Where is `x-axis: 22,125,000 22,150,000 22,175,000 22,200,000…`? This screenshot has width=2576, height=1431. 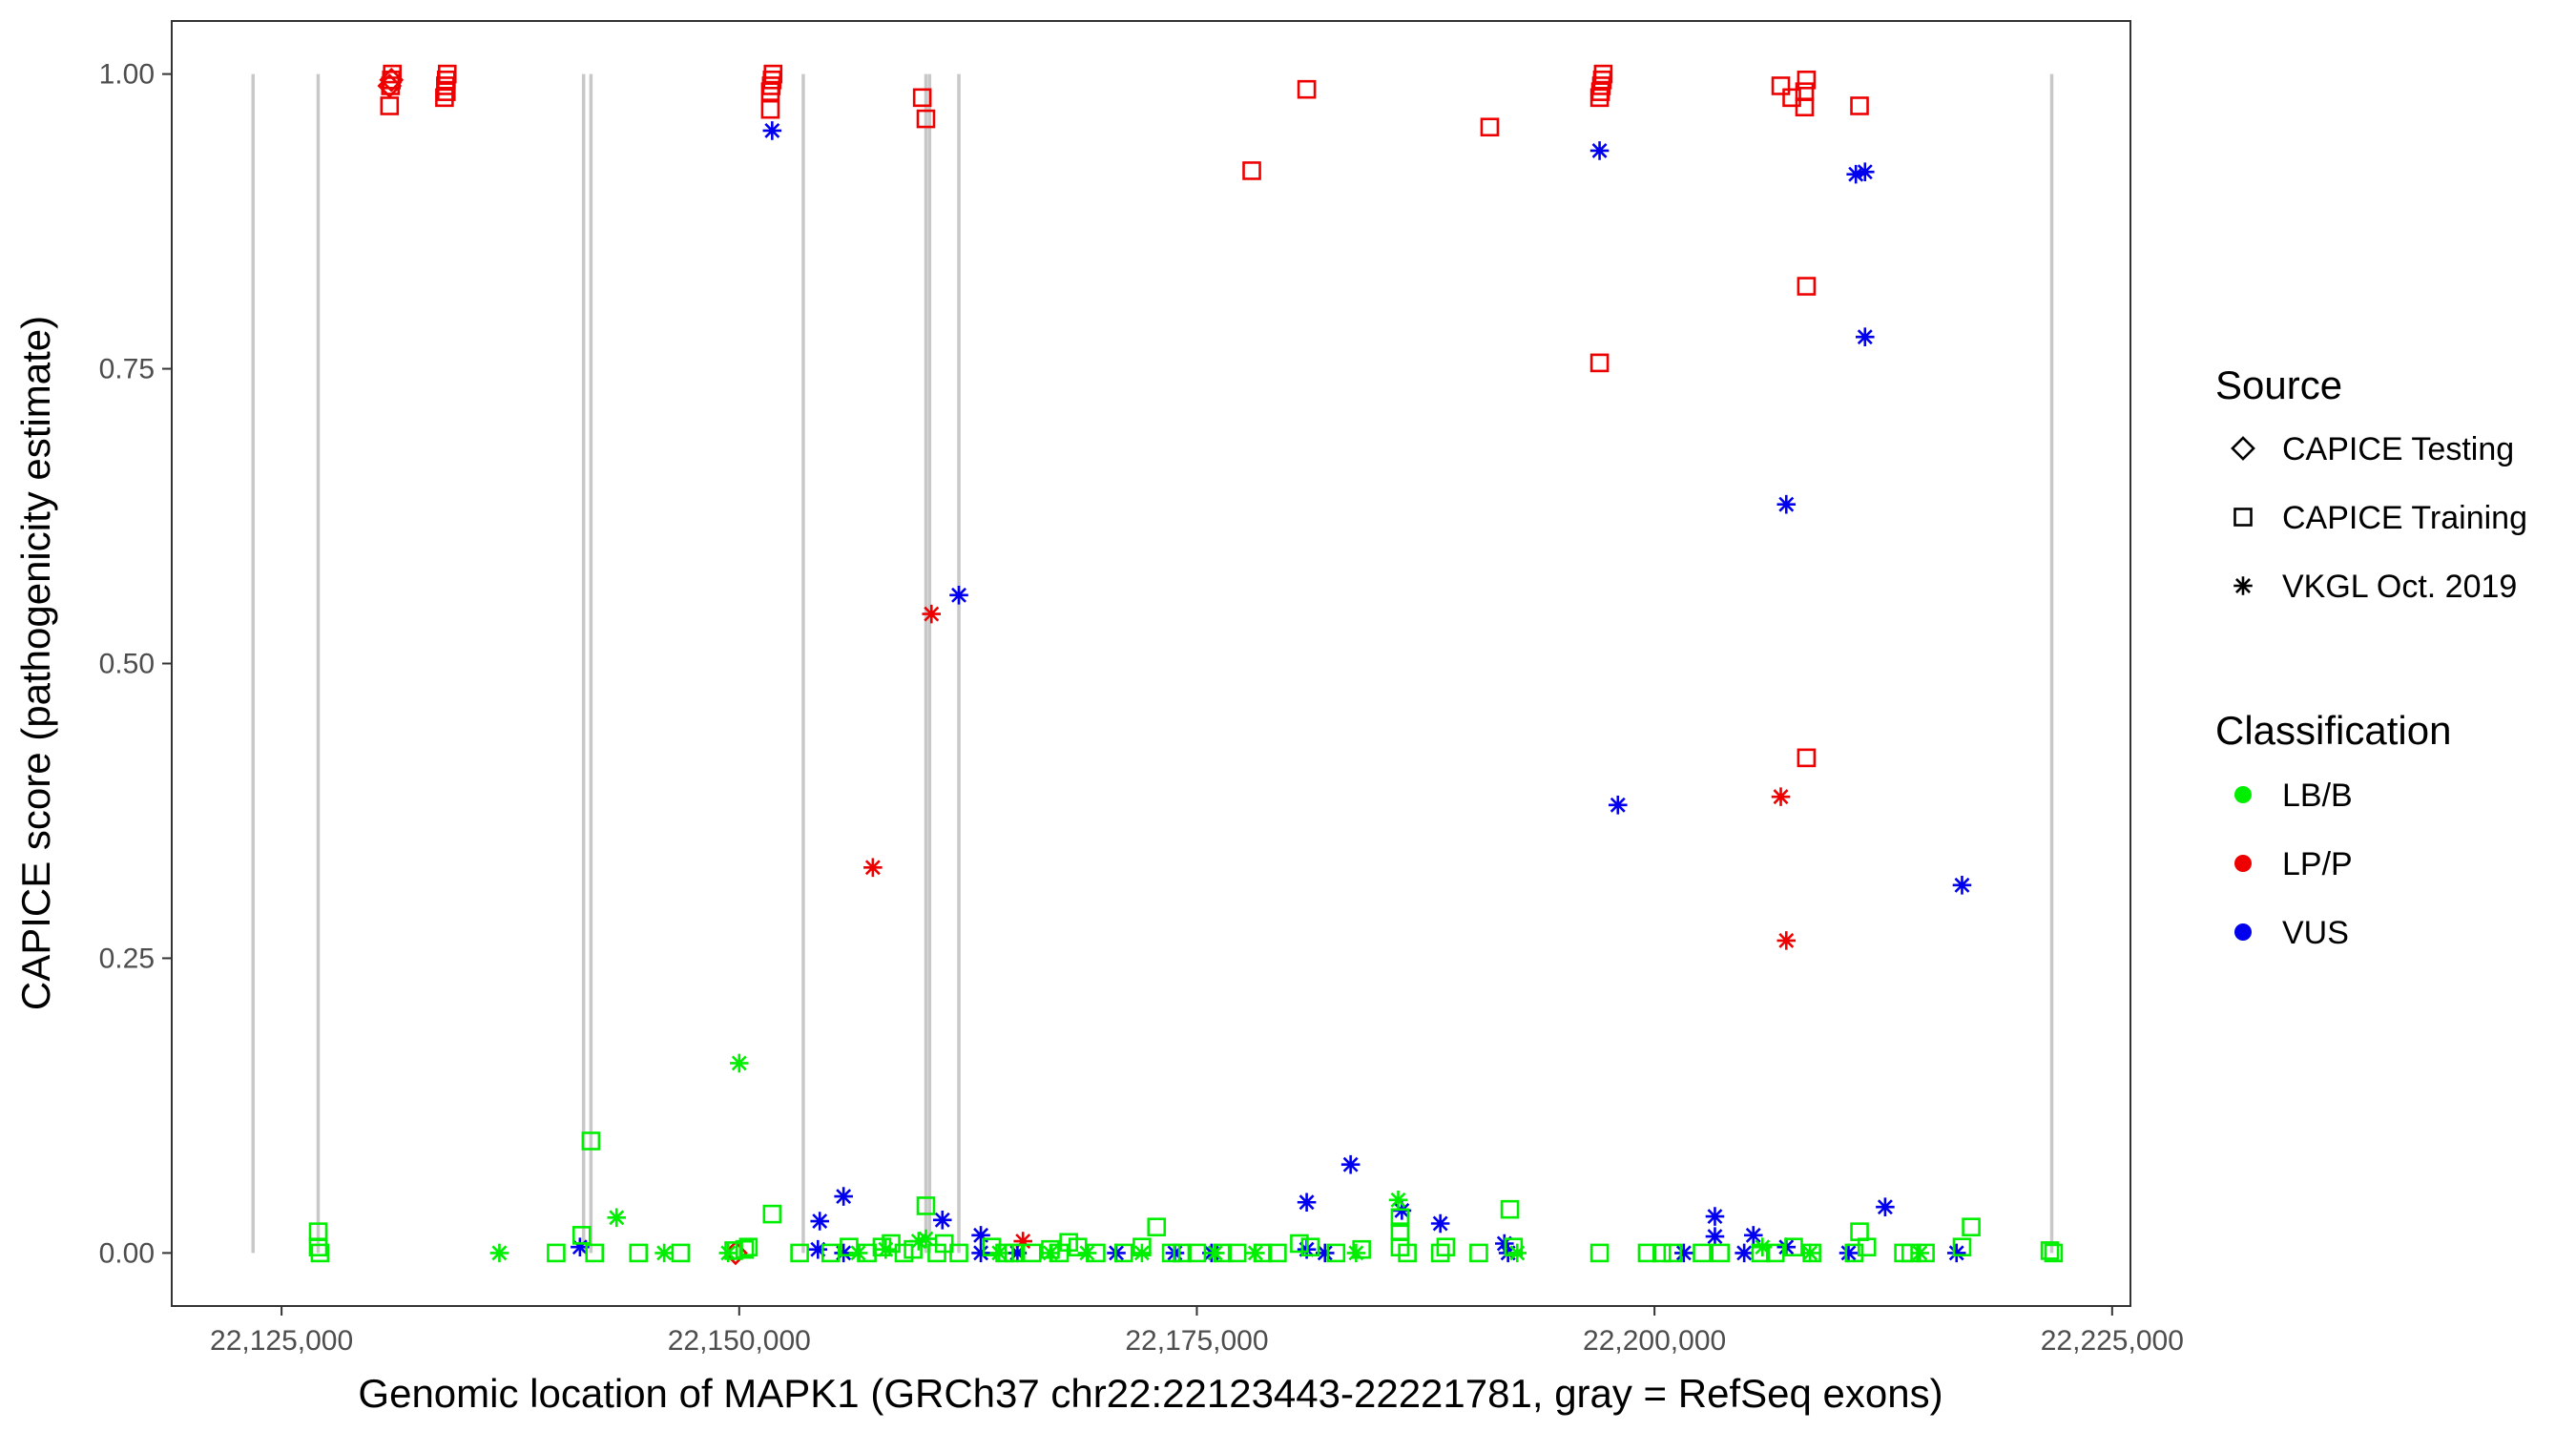 x-axis: 22,125,000 22,150,000 22,175,000 22,200,000… is located at coordinates (1197, 1331).